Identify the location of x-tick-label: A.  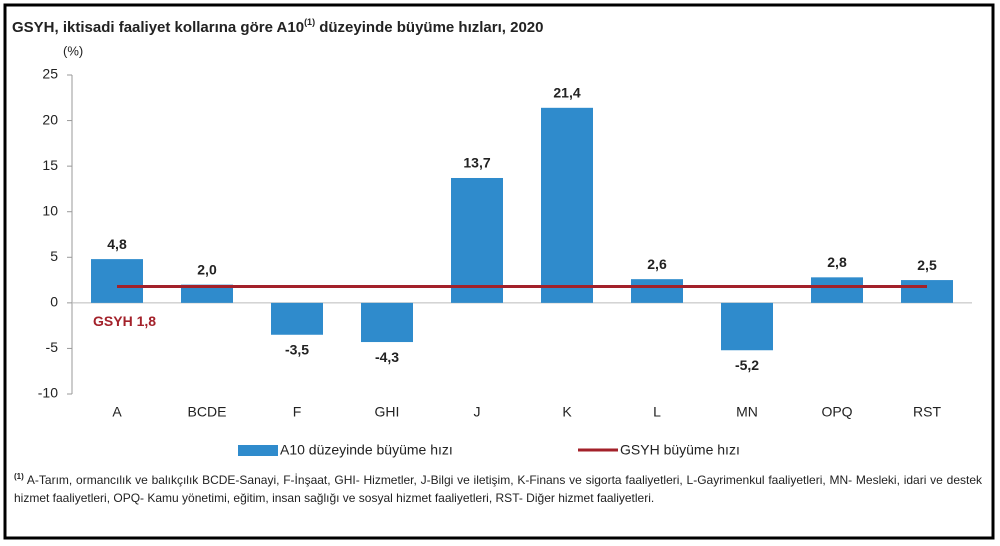
(117, 412).